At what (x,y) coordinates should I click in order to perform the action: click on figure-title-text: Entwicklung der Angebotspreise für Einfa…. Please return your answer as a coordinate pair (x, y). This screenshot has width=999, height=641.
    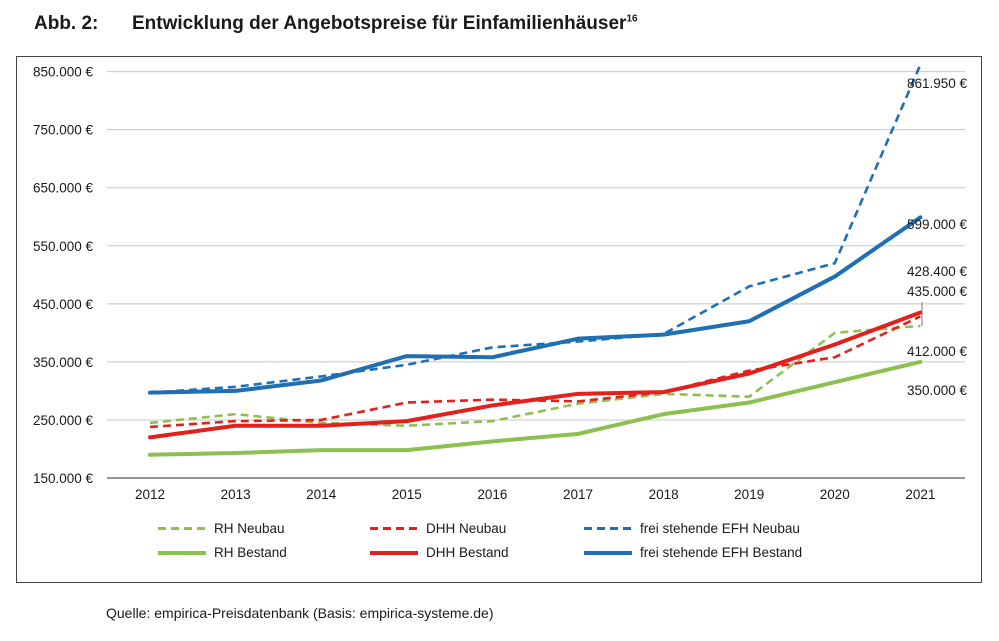
    Looking at the image, I should click on (379, 23).